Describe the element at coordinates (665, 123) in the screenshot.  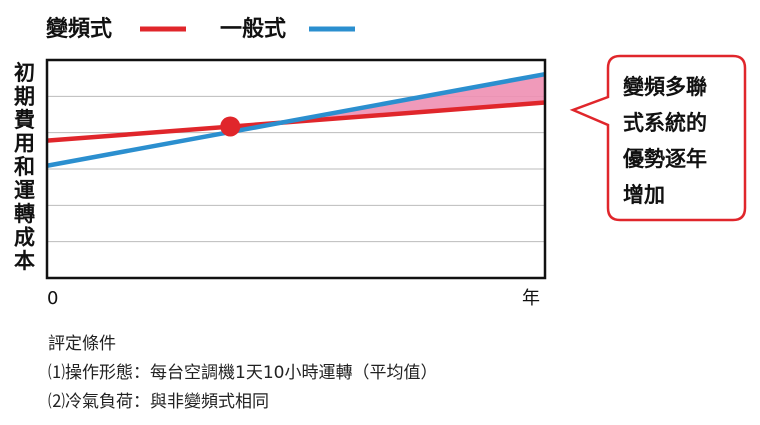
I see `callout-line-2: 式系統的` at that location.